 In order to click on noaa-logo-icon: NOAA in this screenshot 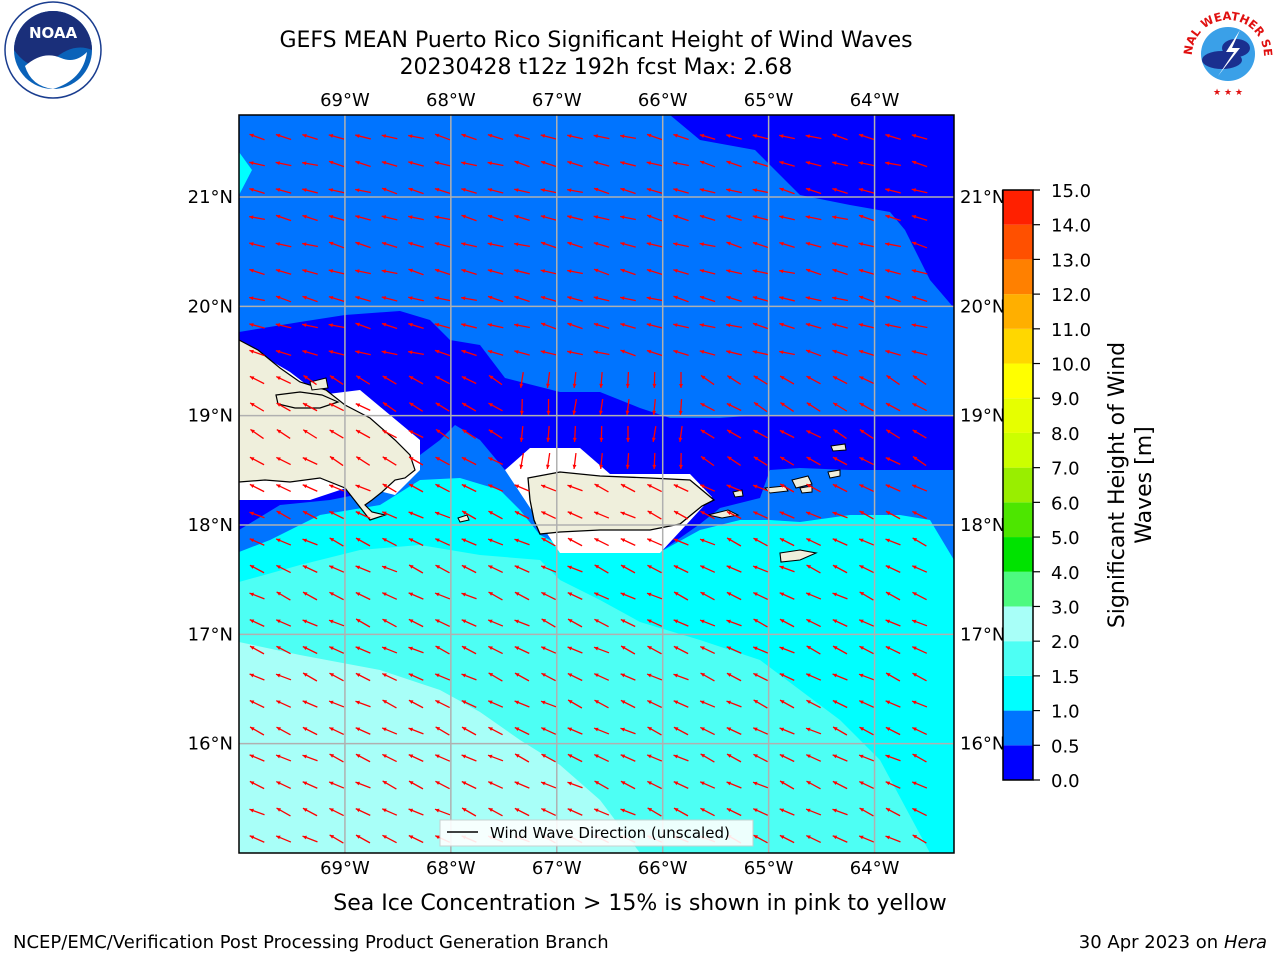, I will do `click(53, 50)`.